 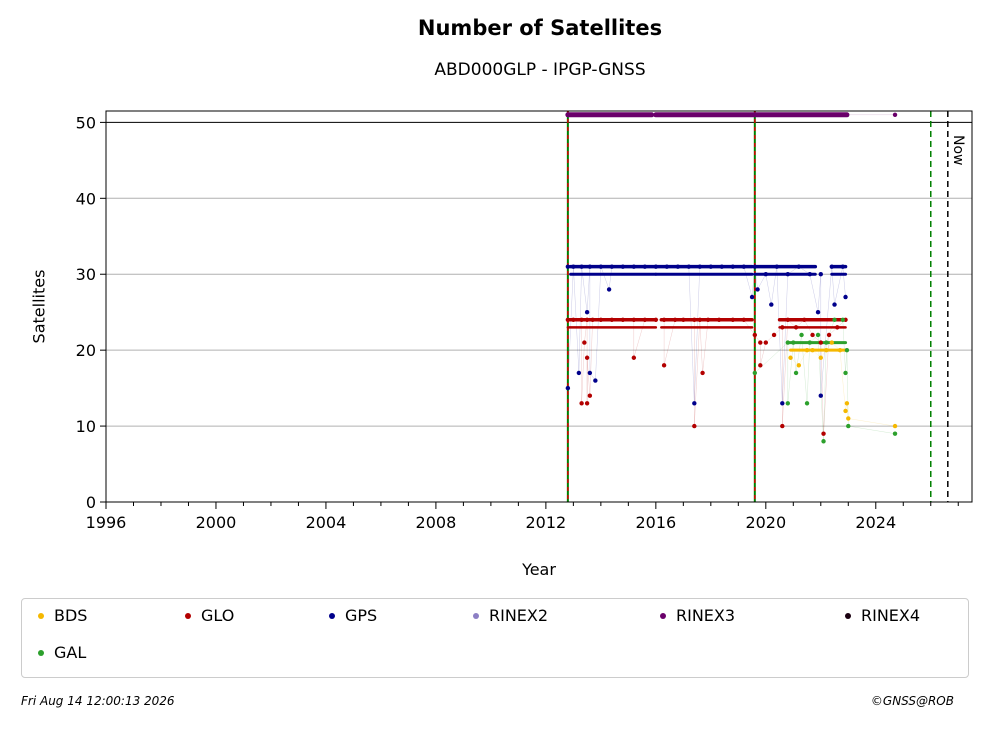 I want to click on chart-title: Number of Satellites, so click(x=540, y=28).